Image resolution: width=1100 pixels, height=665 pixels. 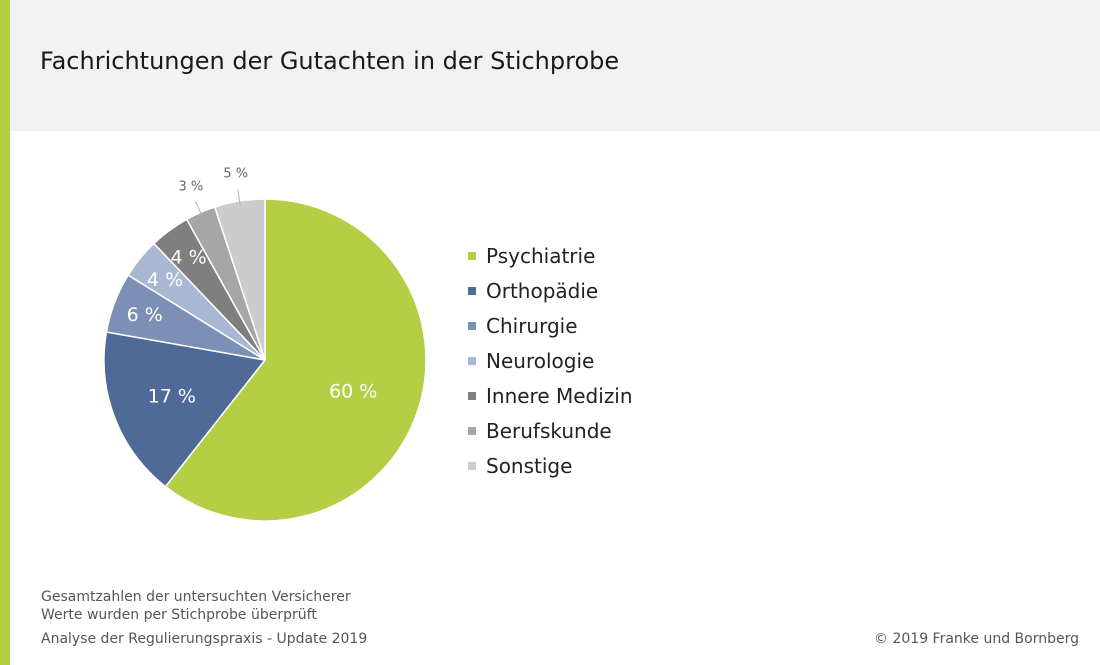 I want to click on slice-label-orthopaedie: 17 %, so click(x=172, y=397).